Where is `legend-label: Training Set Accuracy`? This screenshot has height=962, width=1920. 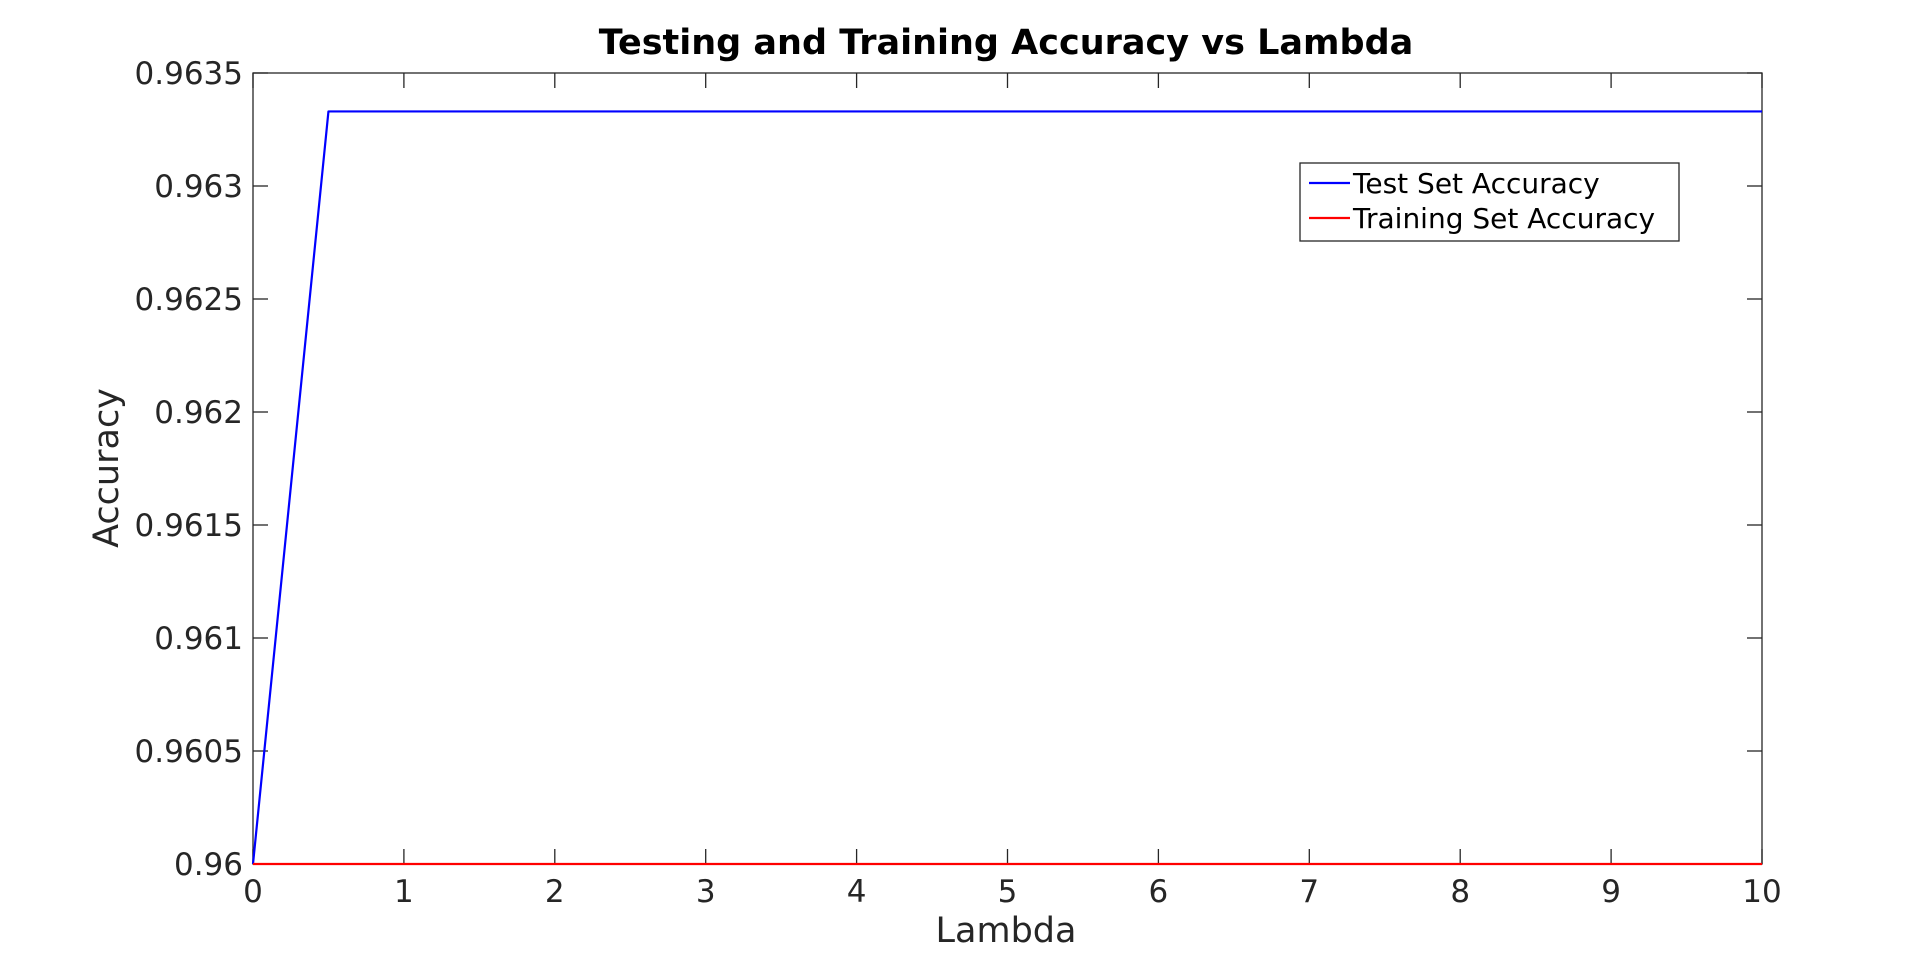
legend-label: Training Set Accuracy is located at coordinates (1503, 218).